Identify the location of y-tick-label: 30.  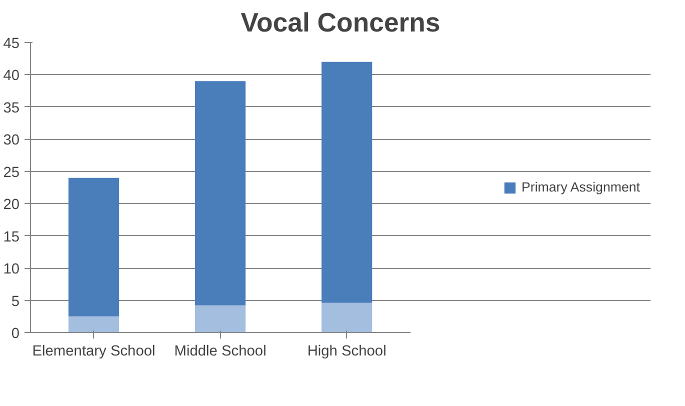
(11, 140).